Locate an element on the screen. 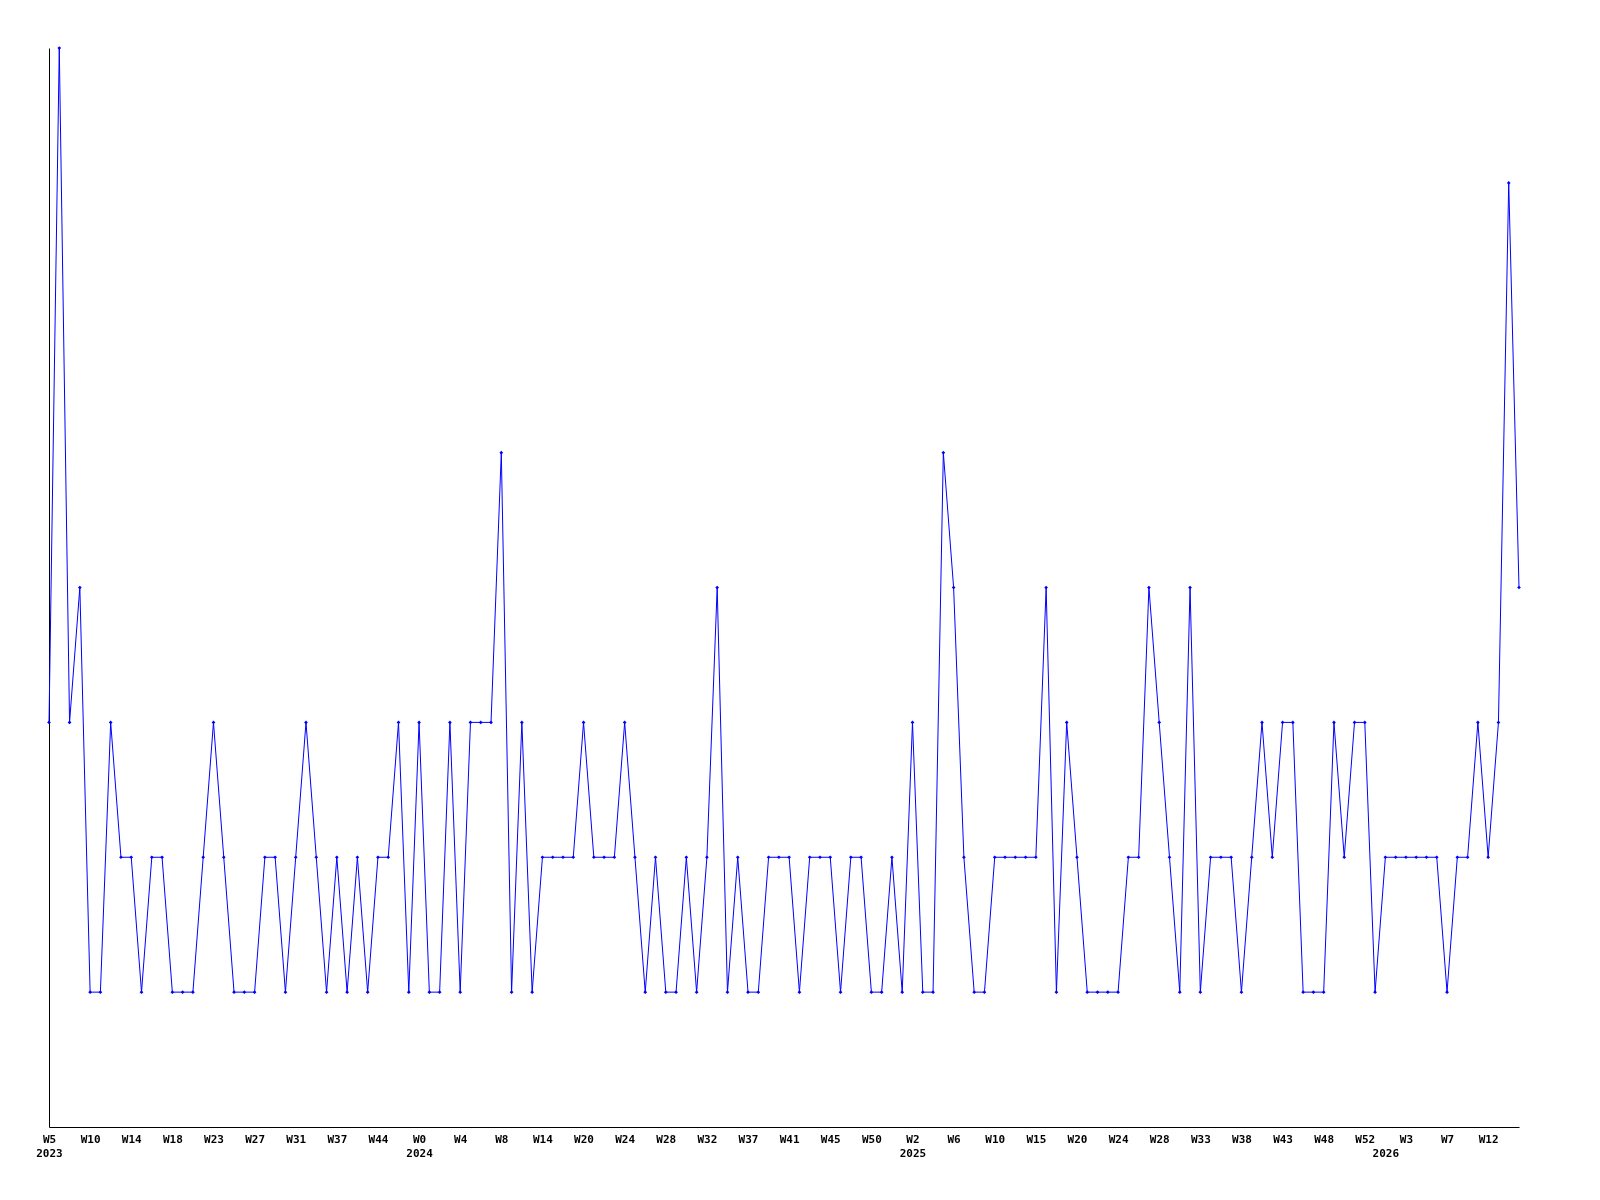 The width and height of the screenshot is (1600, 1200). x-tick-label: W41 is located at coordinates (789, 1139).